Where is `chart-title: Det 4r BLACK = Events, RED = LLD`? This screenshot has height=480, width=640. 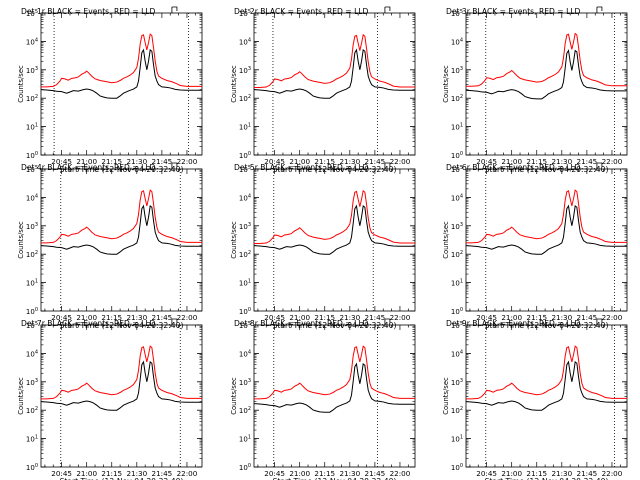 chart-title: Det 4r BLACK = Events, RED = LLD is located at coordinates (88, 167).